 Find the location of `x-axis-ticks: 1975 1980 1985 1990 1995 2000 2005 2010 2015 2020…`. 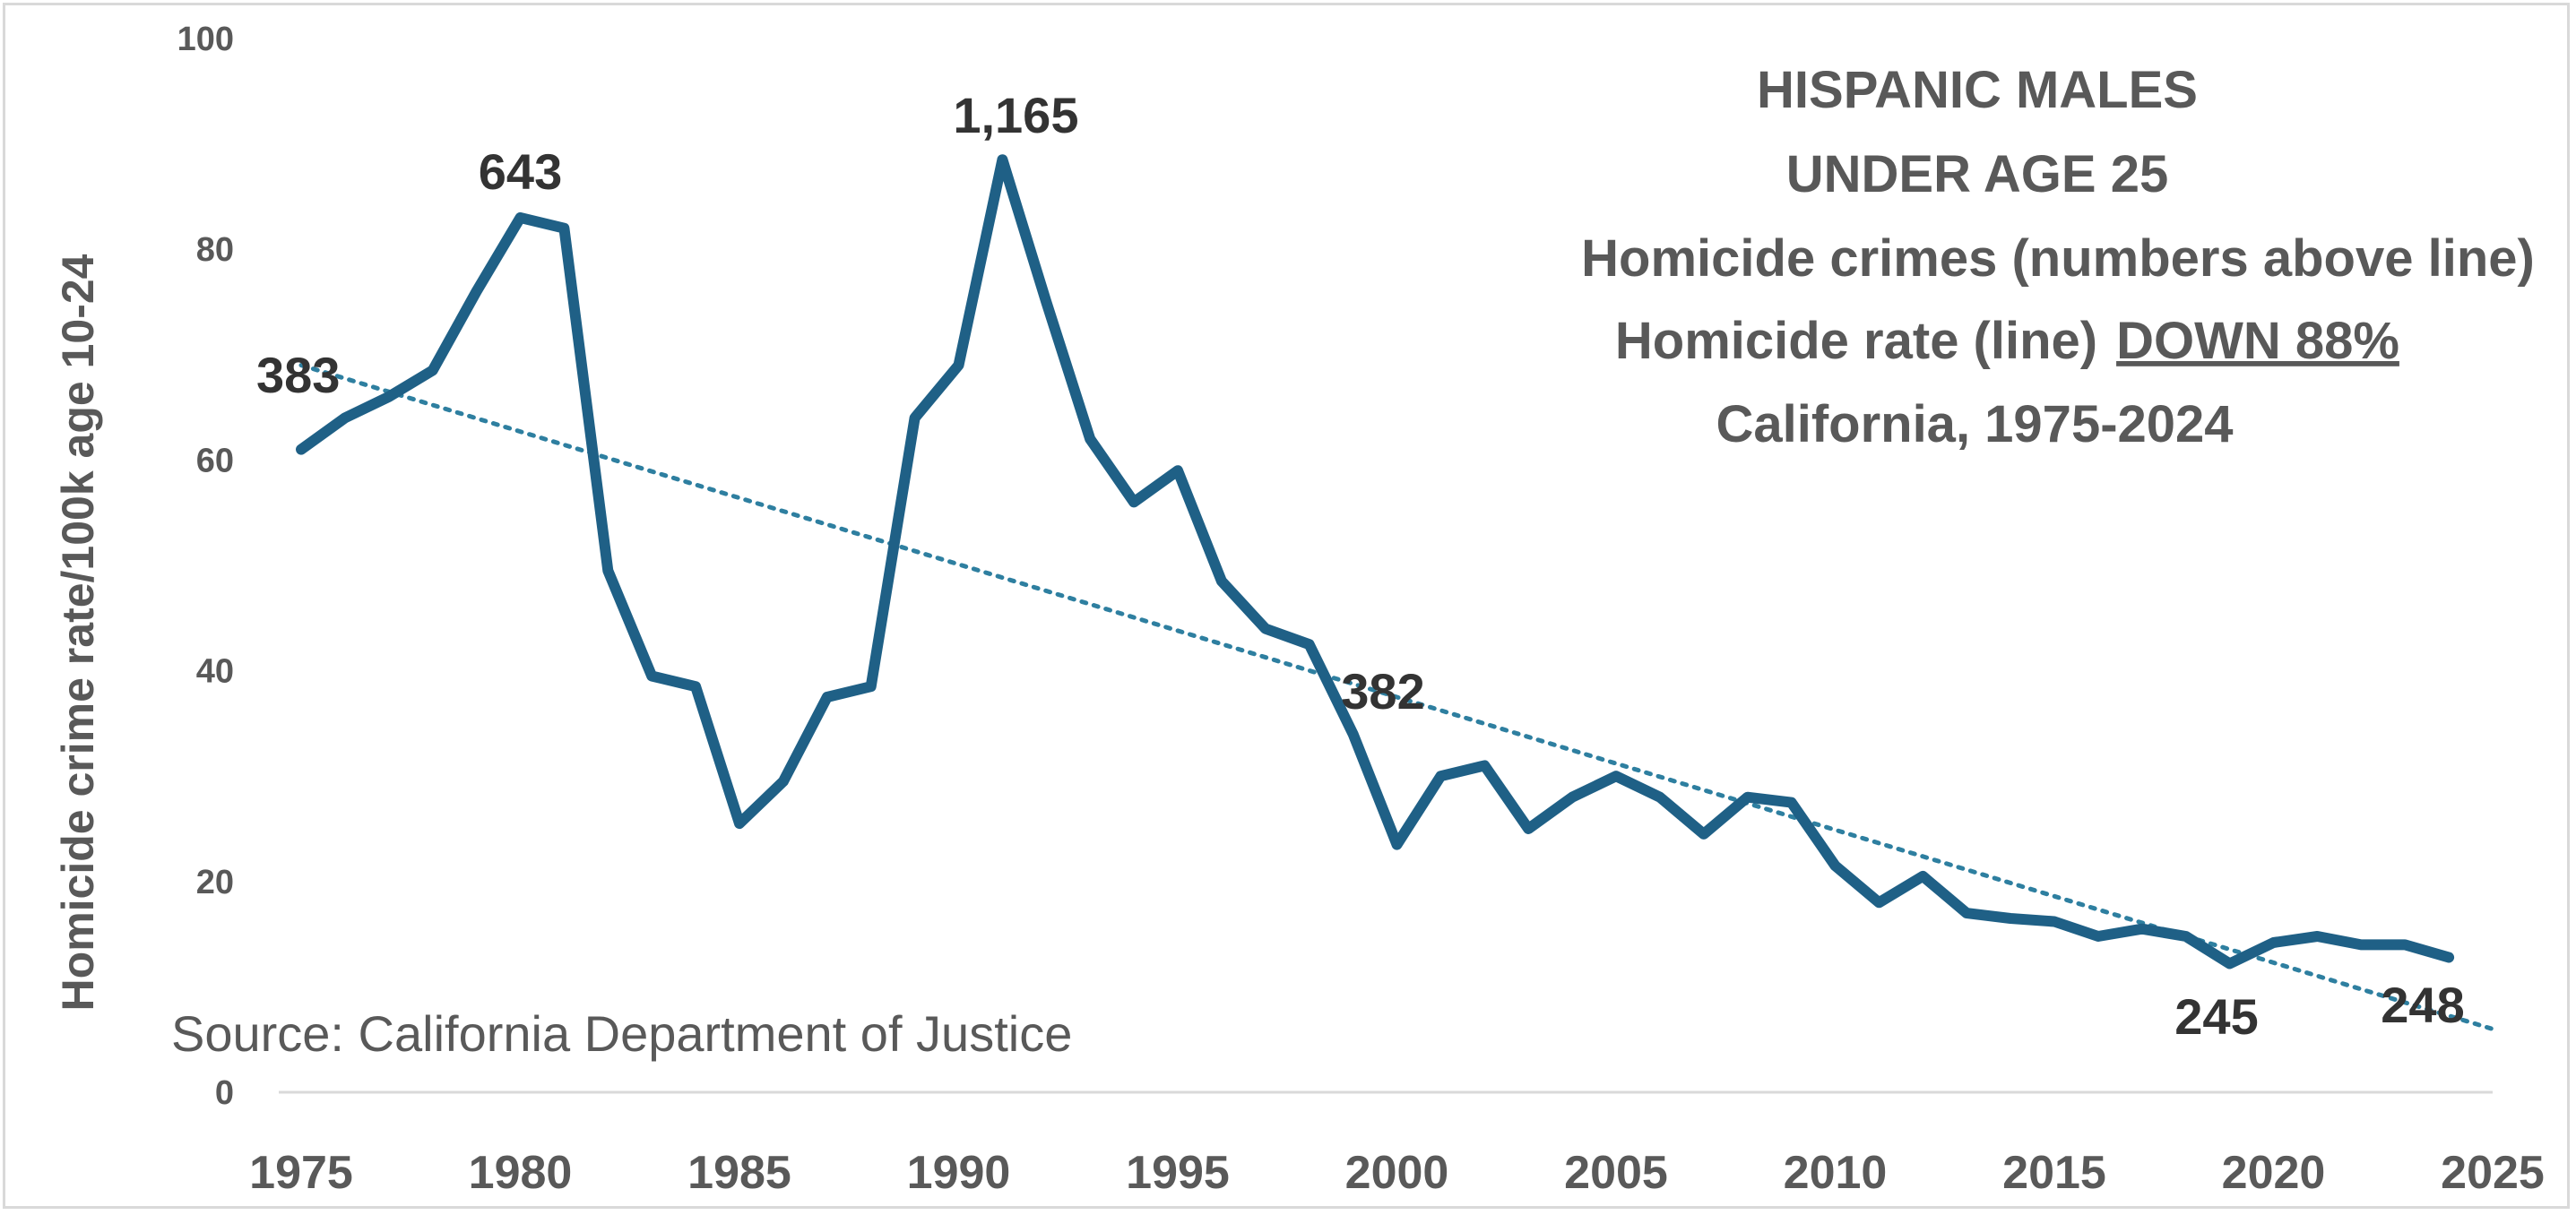

x-axis-ticks: 1975 1980 1985 1990 1995 2000 2005 2010 2015 2020… is located at coordinates (1397, 1173).